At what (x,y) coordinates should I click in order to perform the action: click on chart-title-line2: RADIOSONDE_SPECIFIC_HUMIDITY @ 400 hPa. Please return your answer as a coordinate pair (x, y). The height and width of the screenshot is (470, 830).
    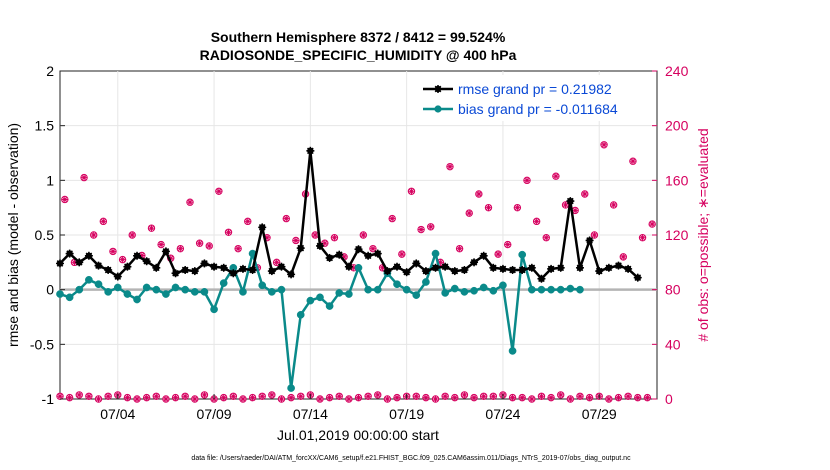
    Looking at the image, I should click on (358, 55).